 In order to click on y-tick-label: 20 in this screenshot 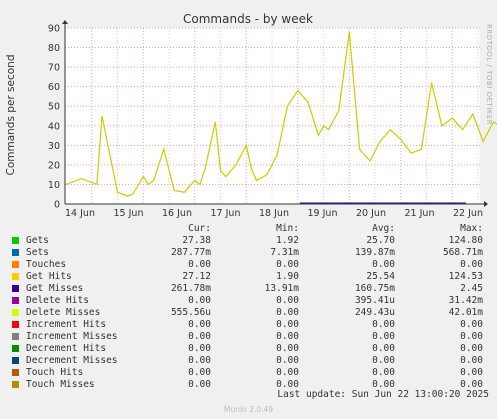, I will do `click(54, 165)`.